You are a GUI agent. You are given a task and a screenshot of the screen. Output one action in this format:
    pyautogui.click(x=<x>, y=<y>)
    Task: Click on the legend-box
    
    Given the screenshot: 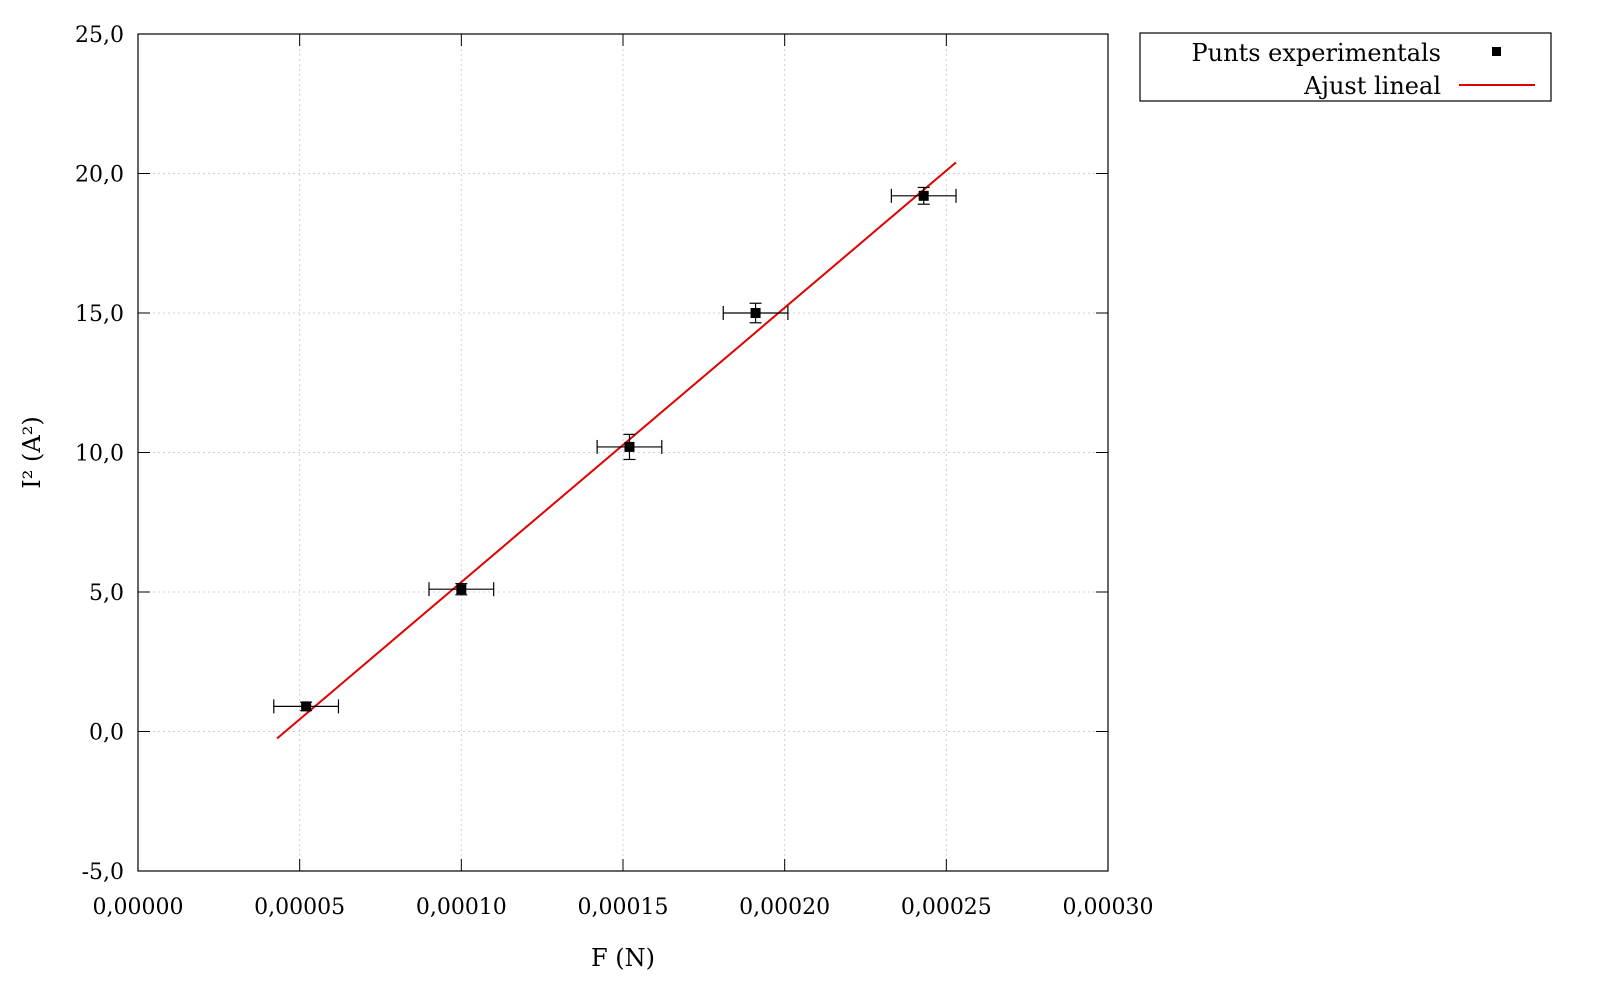 What is the action you would take?
    pyautogui.click(x=1345, y=67)
    